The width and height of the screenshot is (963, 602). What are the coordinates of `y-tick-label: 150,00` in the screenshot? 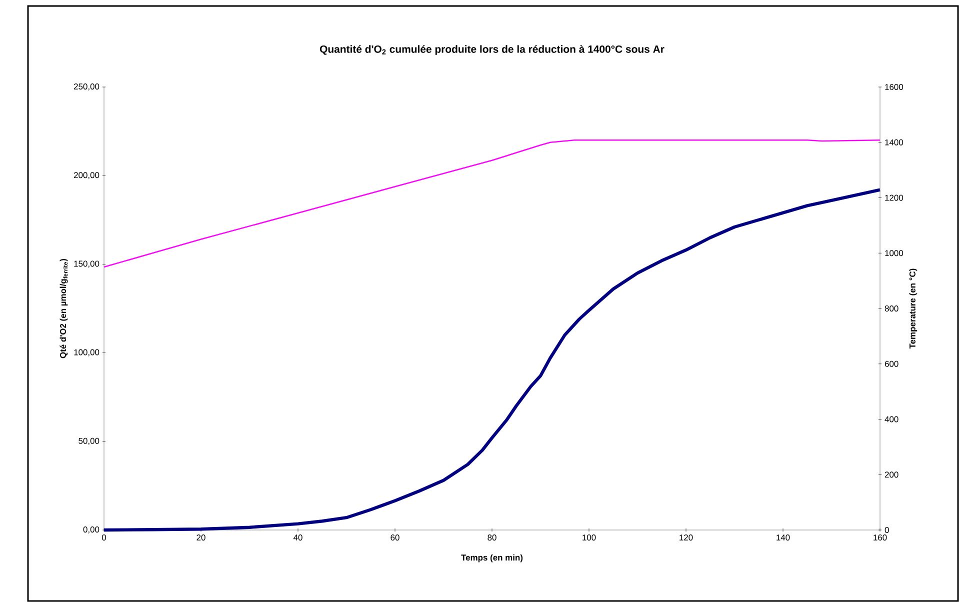 It's located at (87, 264).